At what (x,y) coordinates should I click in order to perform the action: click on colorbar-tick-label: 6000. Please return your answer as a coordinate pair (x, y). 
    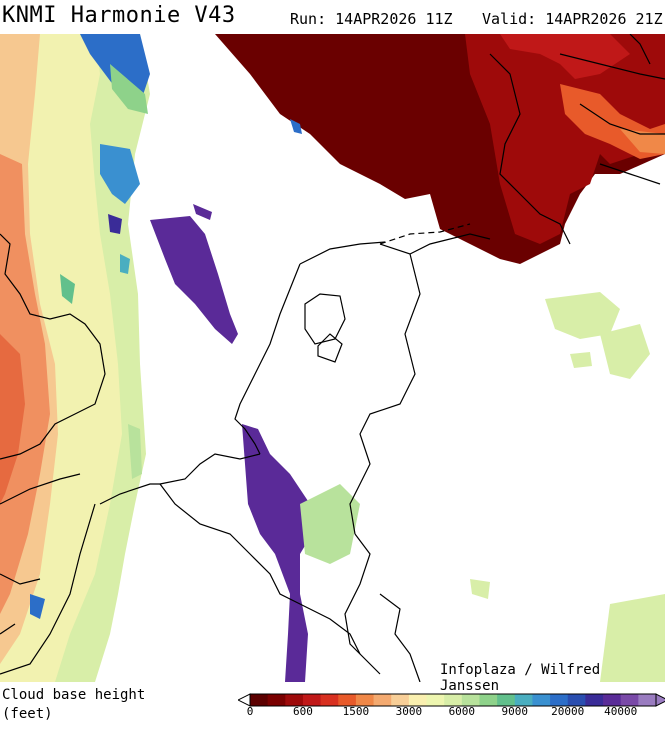
    Looking at the image, I should click on (462, 711).